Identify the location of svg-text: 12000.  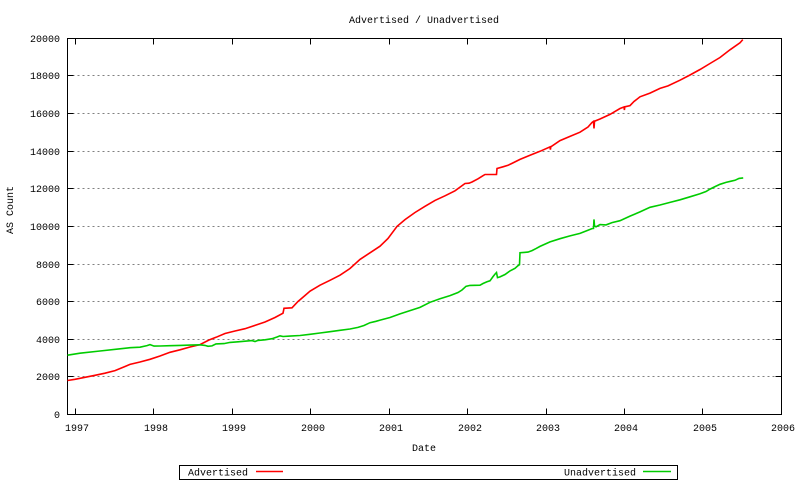
(45, 190).